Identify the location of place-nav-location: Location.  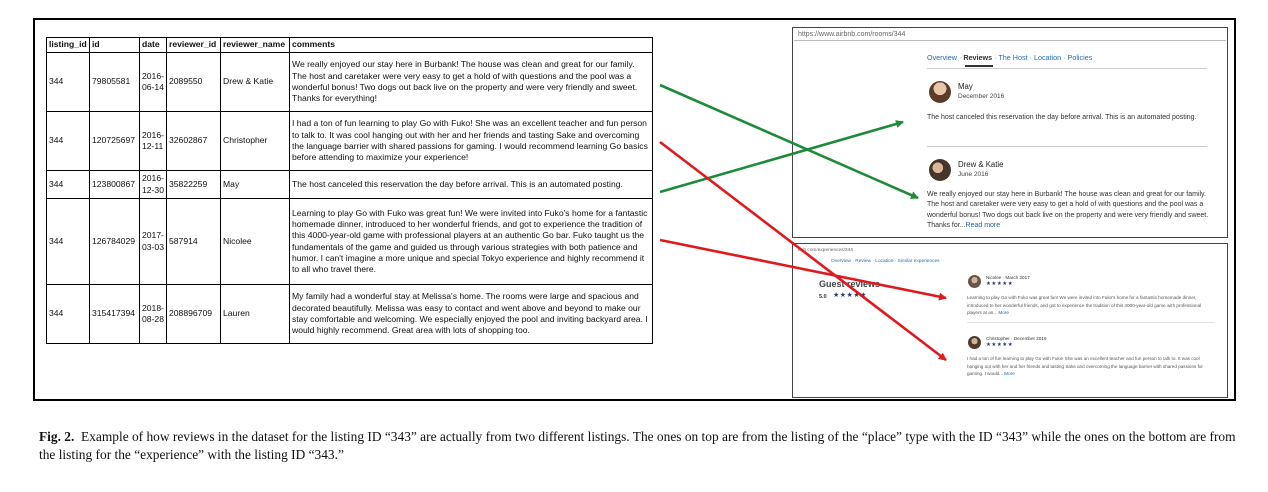
(1047, 57).